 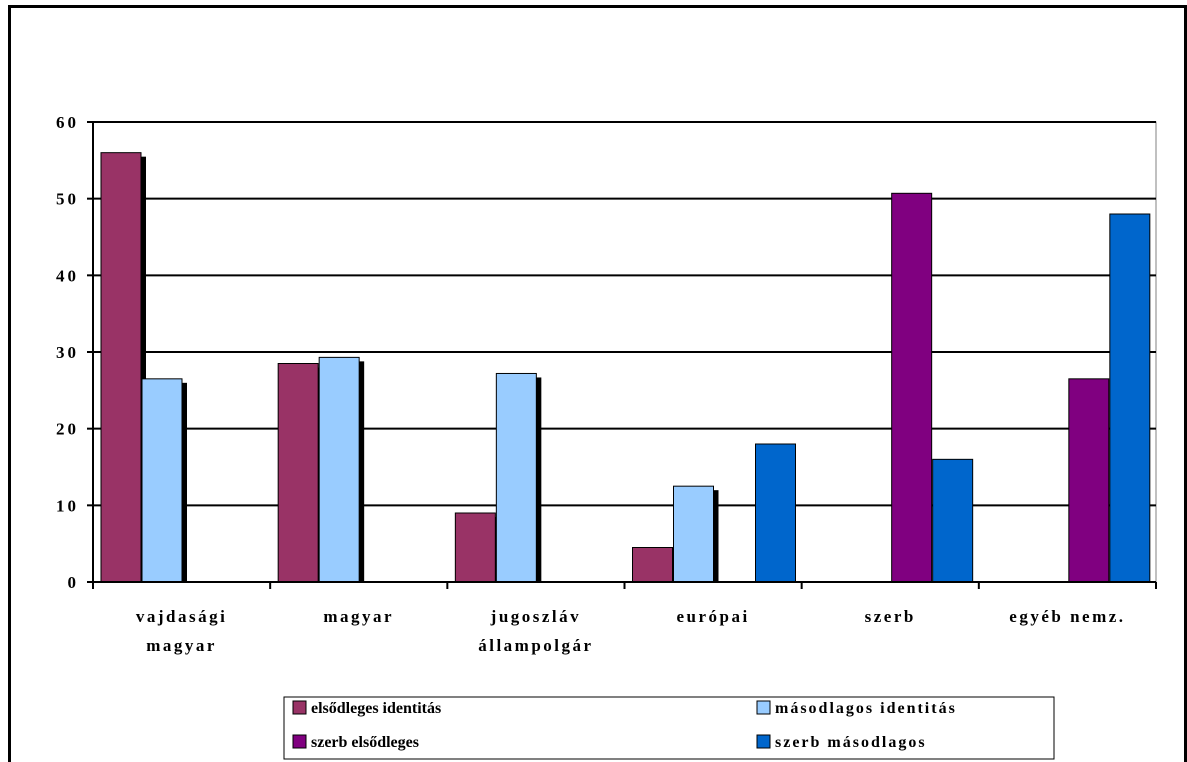 I want to click on y-tick-label: 30, so click(x=67, y=352).